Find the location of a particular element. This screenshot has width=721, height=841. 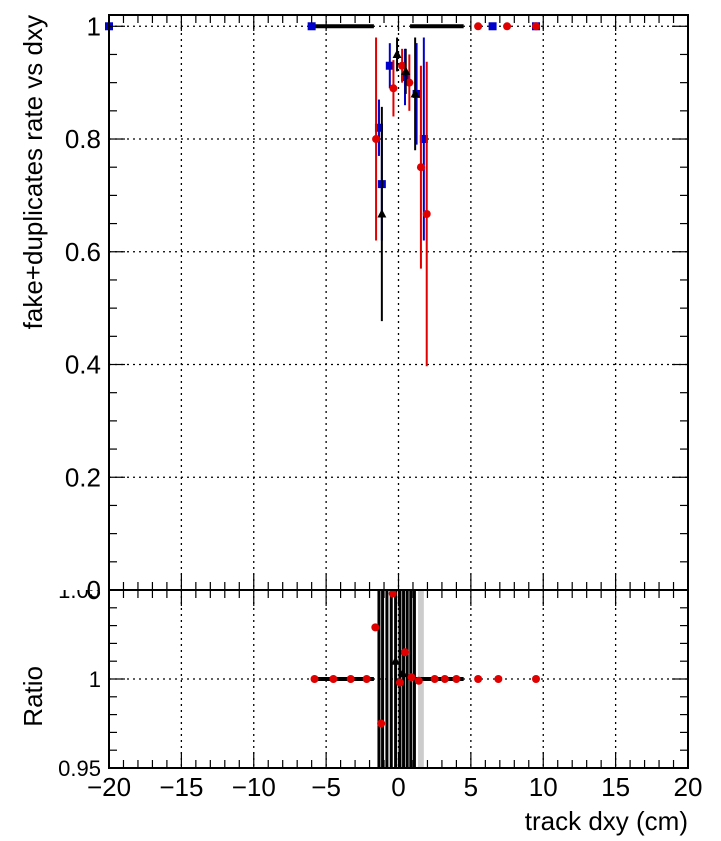

ratio-y-tick-label: 0.95 is located at coordinates (79, 768).